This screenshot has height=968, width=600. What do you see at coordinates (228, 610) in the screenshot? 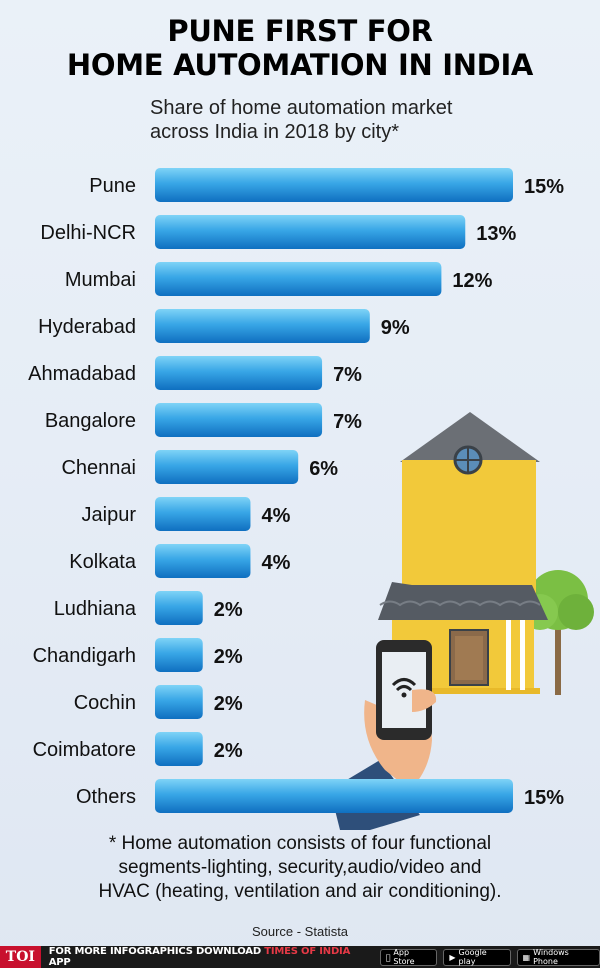
I see `value-label-ludhiana: 2%` at bounding box center [228, 610].